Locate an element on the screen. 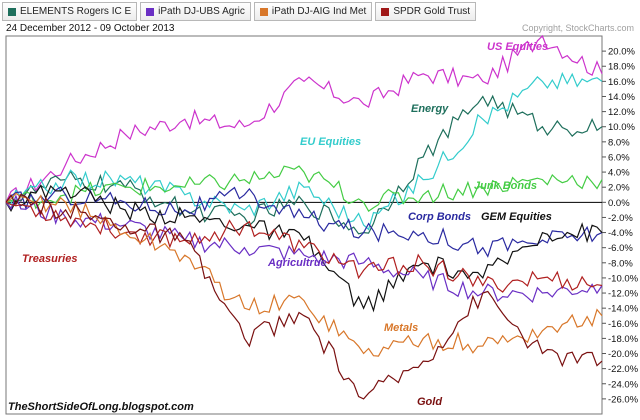  legend-item-indmet: iPath DJ-AIG Ind Met is located at coordinates (313, 11).